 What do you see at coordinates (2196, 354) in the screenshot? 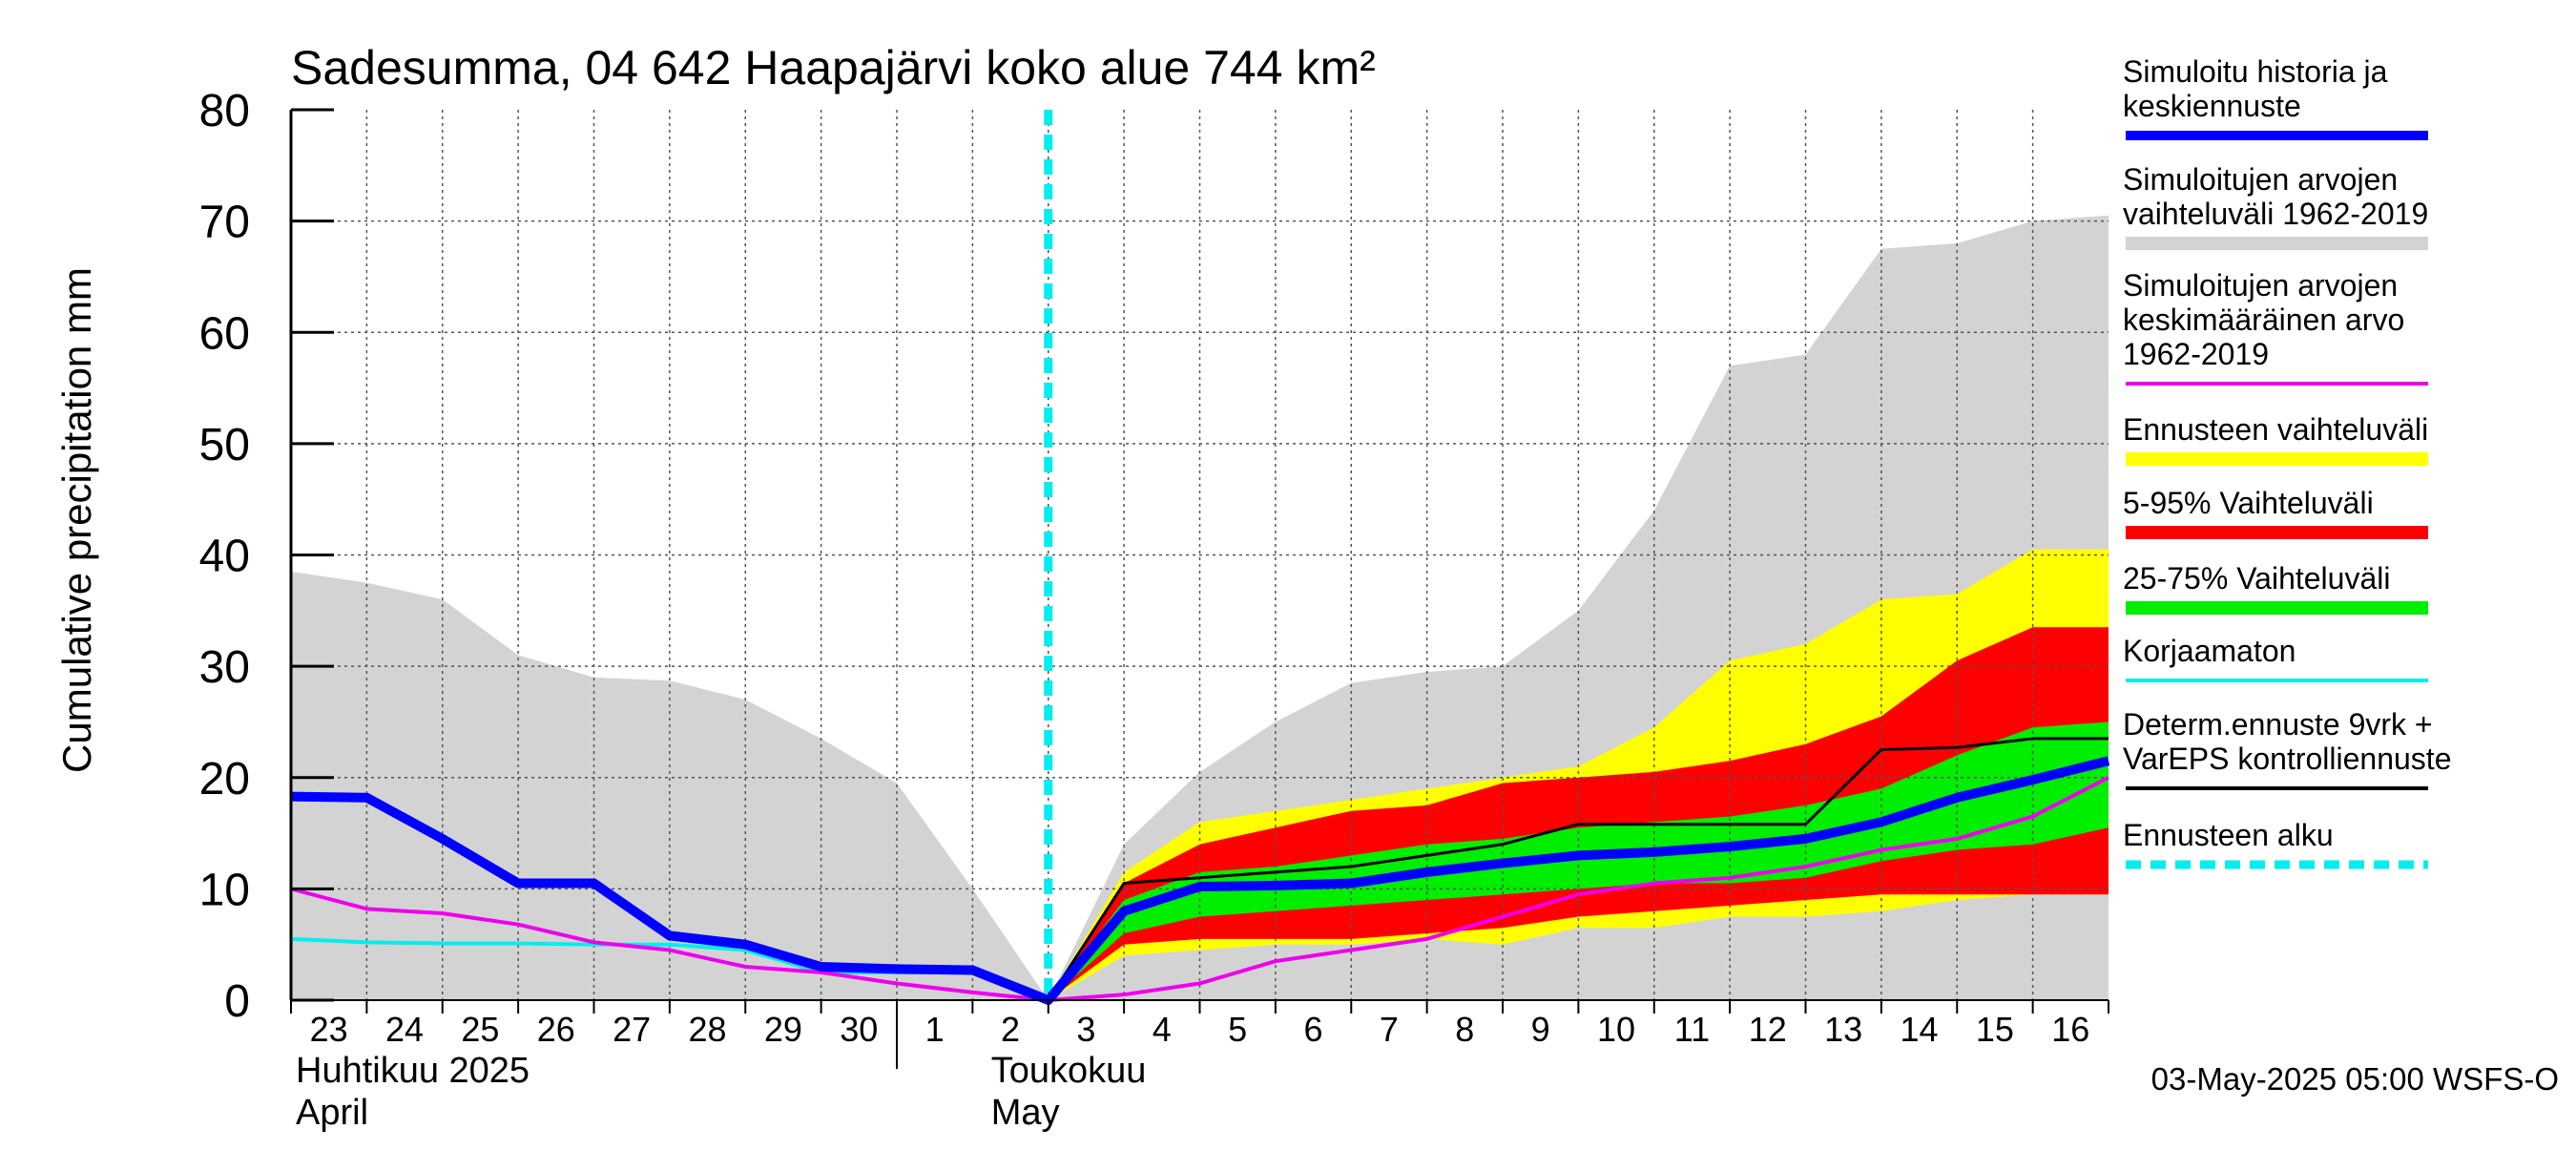
I see `legend-label: 1962-2019` at bounding box center [2196, 354].